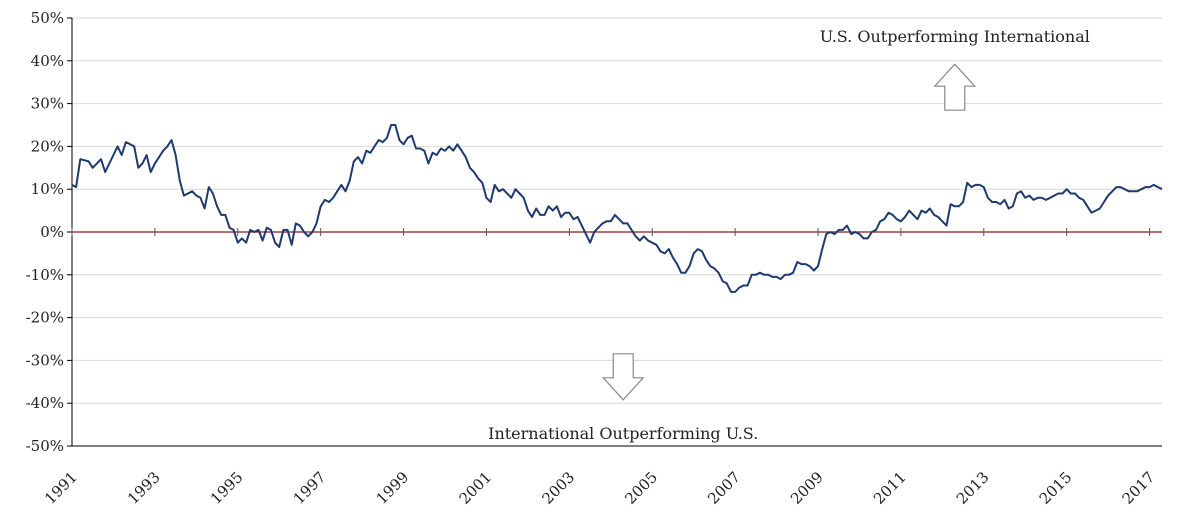  What do you see at coordinates (724, 488) in the screenshot?
I see `x-tick-label: 2007` at bounding box center [724, 488].